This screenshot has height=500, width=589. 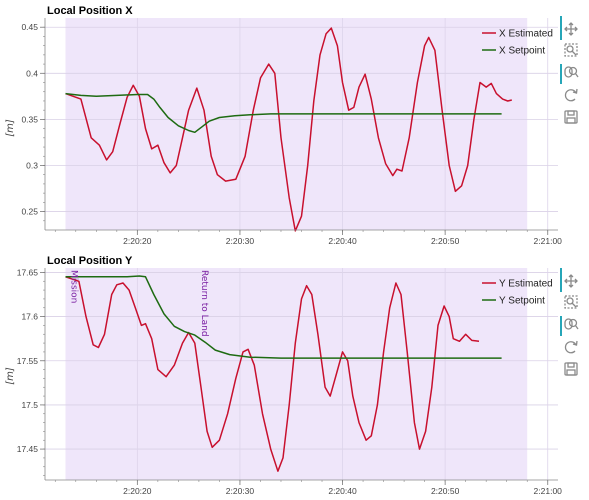 I want to click on y-tick-label: 0.35, so click(x=29, y=119).